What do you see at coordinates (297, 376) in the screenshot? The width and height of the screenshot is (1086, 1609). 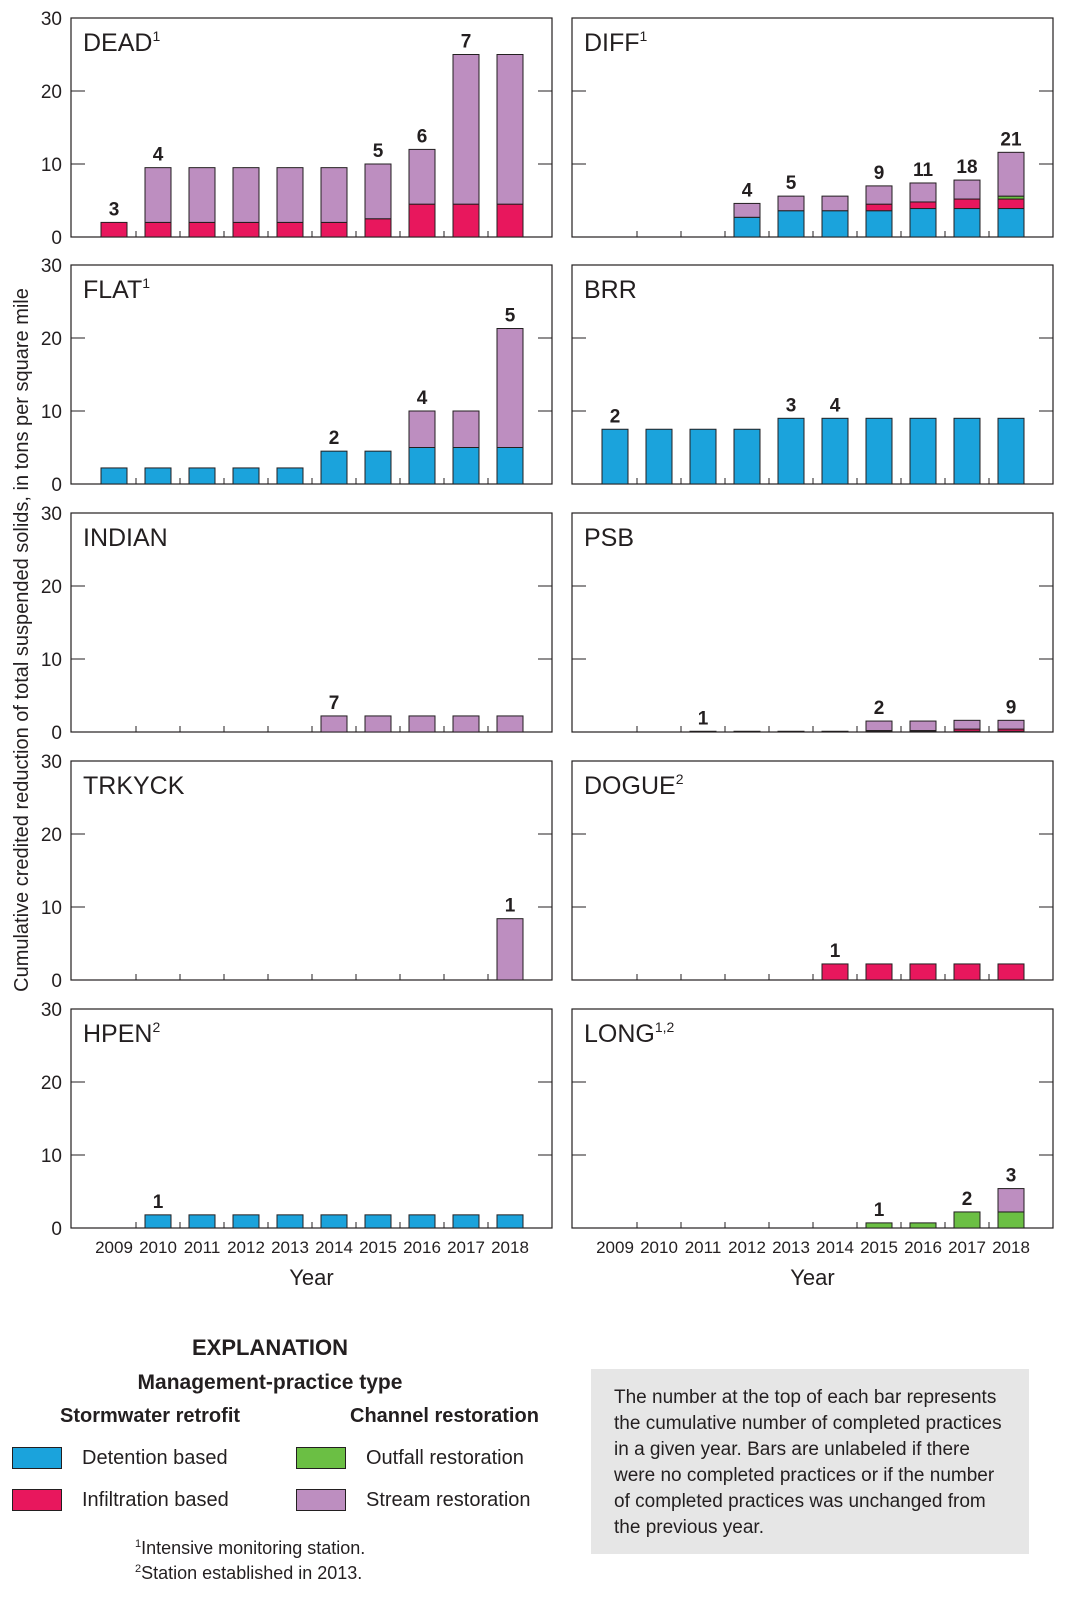 I see `panel-flat: 0 10 20 30 2 4 5 FLAT1` at bounding box center [297, 376].